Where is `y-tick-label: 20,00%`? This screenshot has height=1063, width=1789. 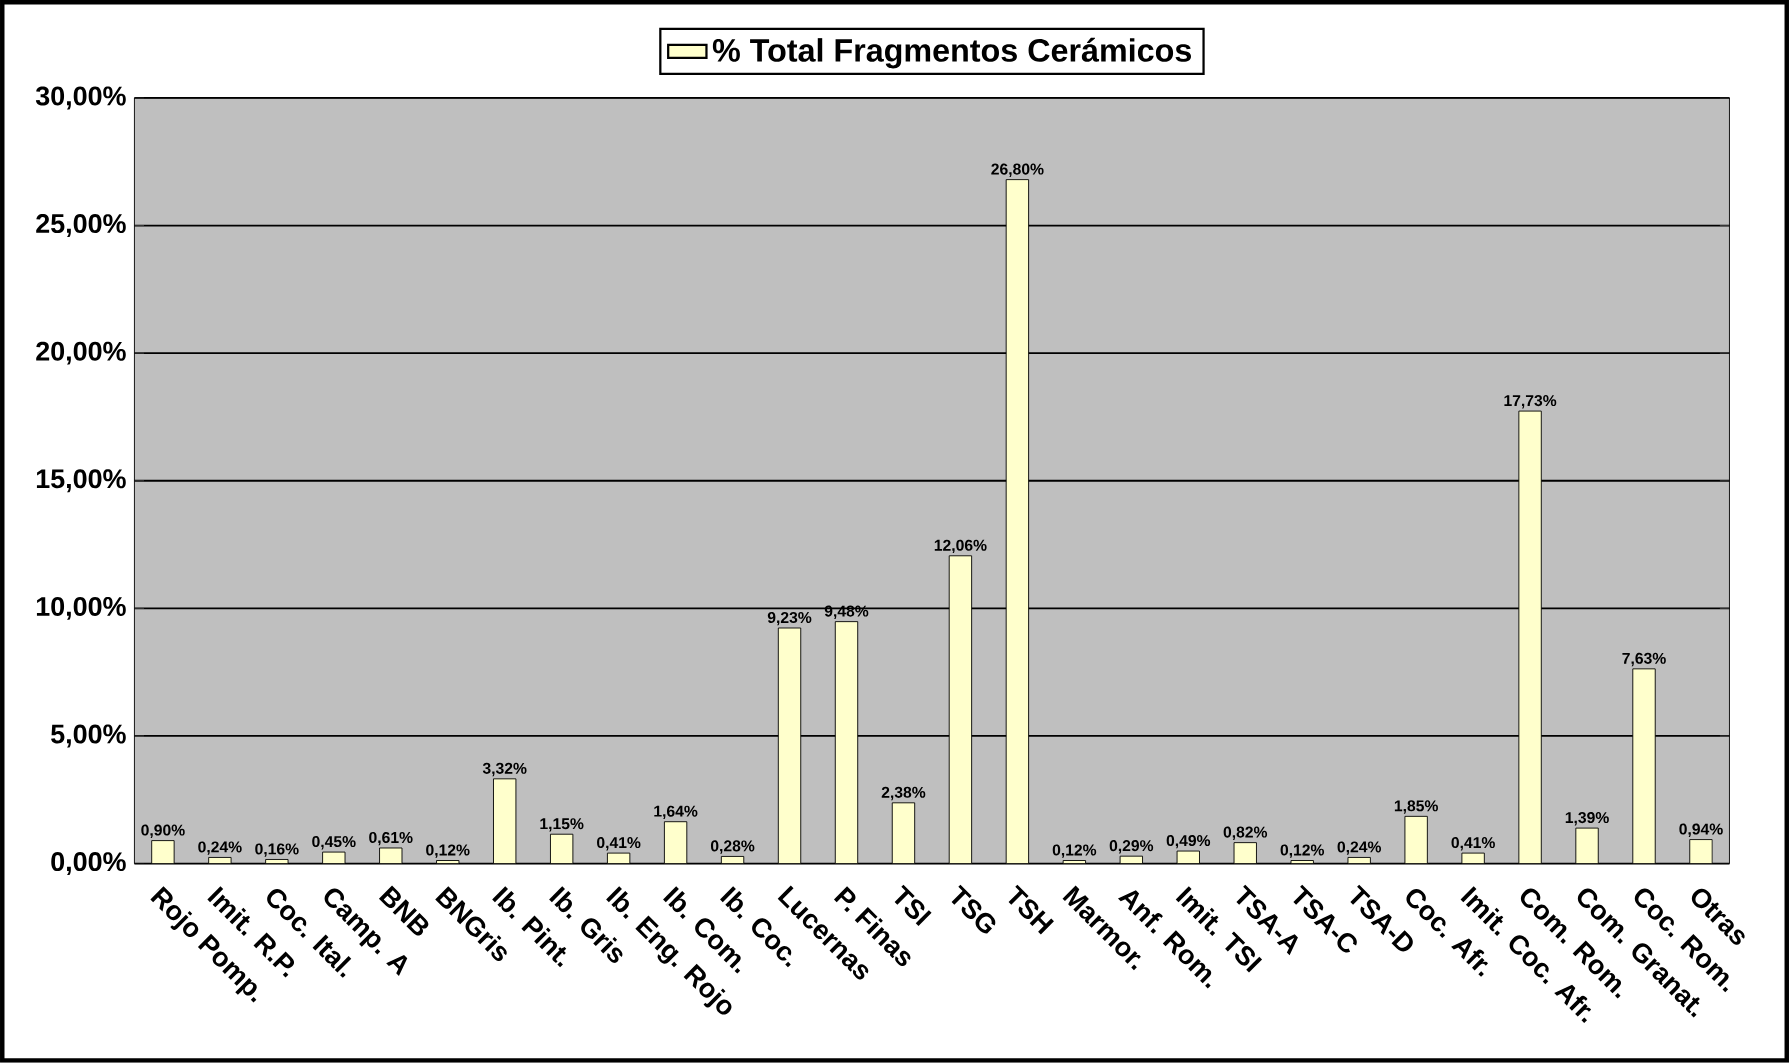
y-tick-label: 20,00% is located at coordinates (81, 353).